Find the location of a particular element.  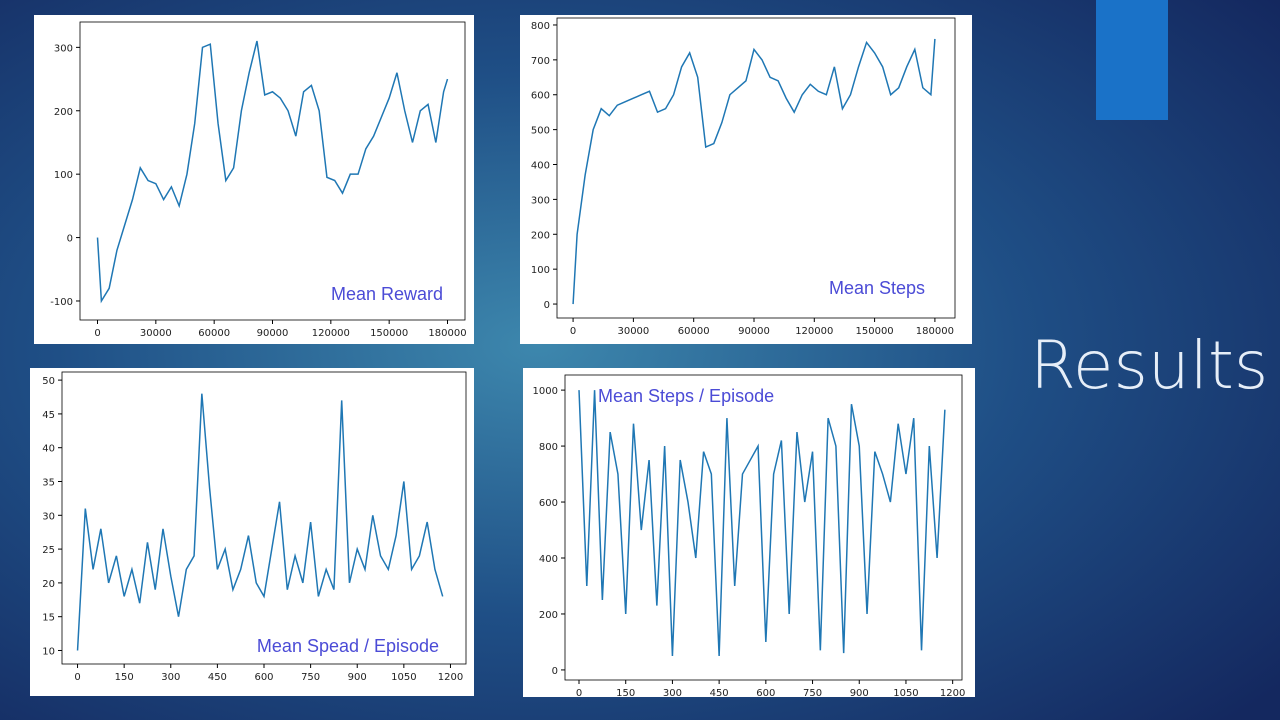

slide-title: Results is located at coordinates (1149, 365).